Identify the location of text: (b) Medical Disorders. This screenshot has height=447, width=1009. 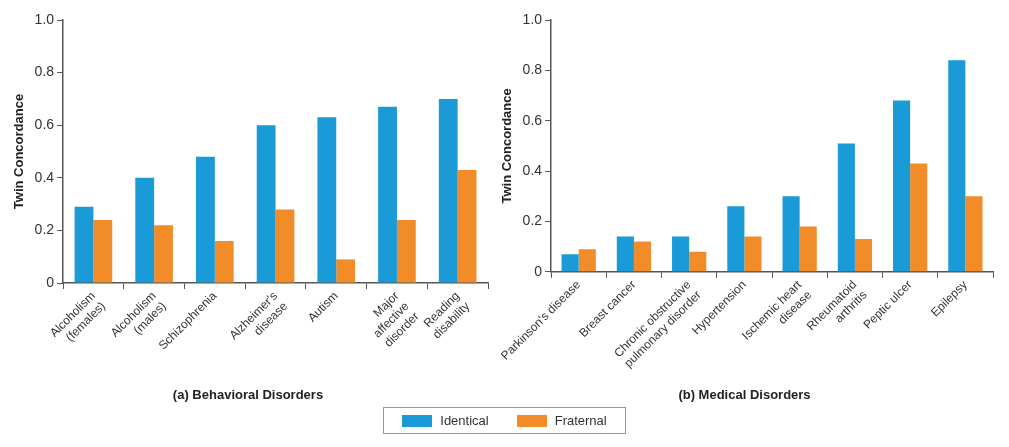
(744, 394).